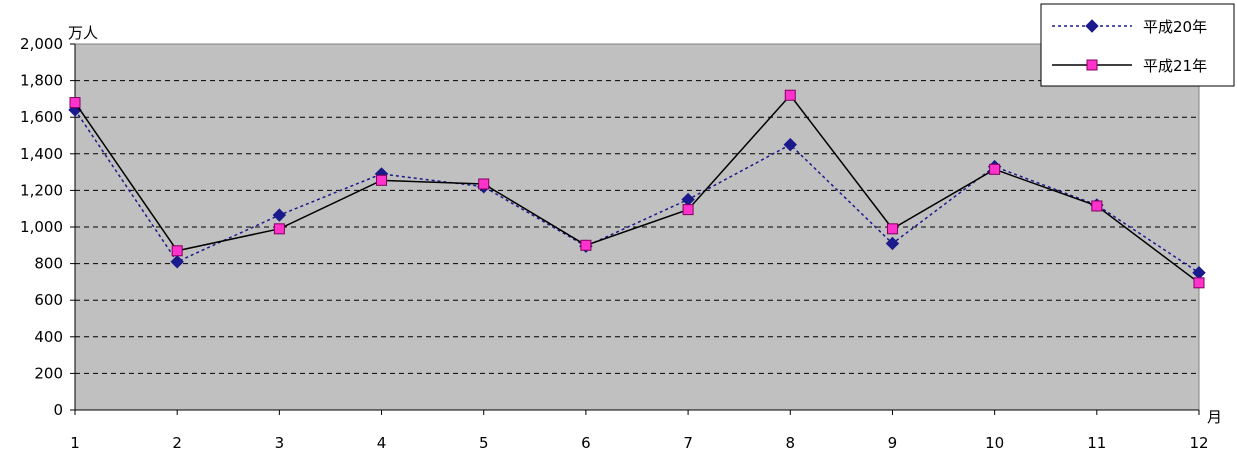 The height and width of the screenshot is (453, 1237). What do you see at coordinates (790, 443) in the screenshot?
I see `x-tick-label: 8` at bounding box center [790, 443].